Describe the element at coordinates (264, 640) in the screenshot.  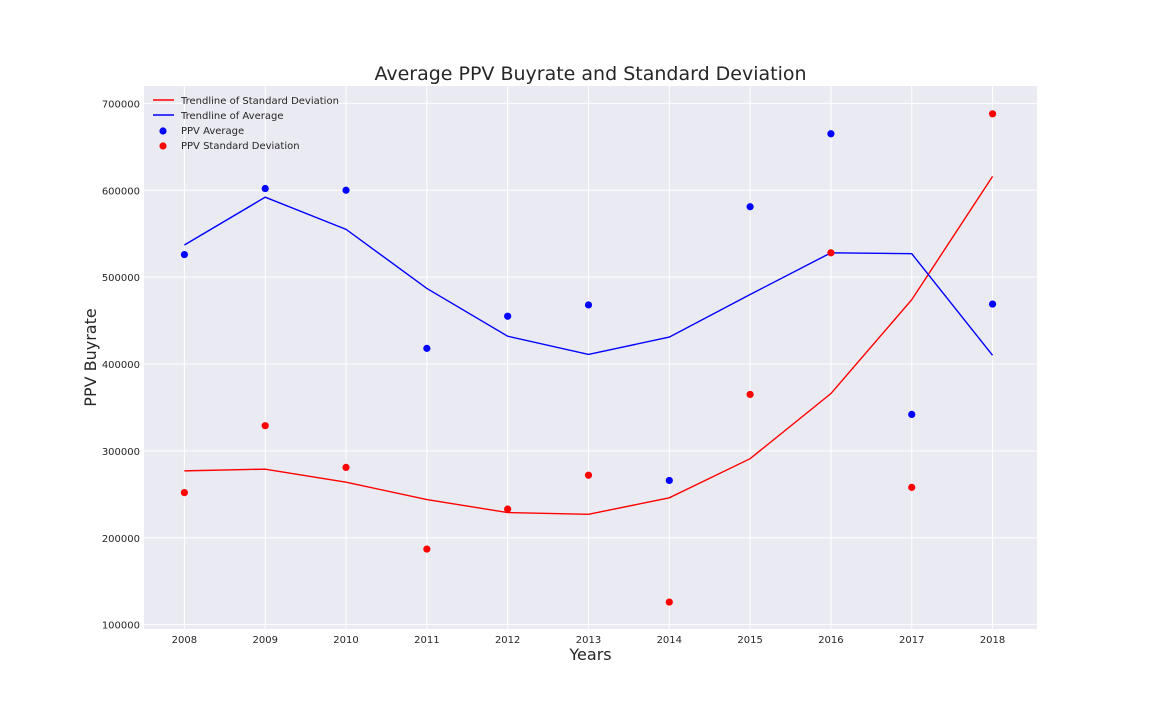
I see `x-tick-label: 2009` at that location.